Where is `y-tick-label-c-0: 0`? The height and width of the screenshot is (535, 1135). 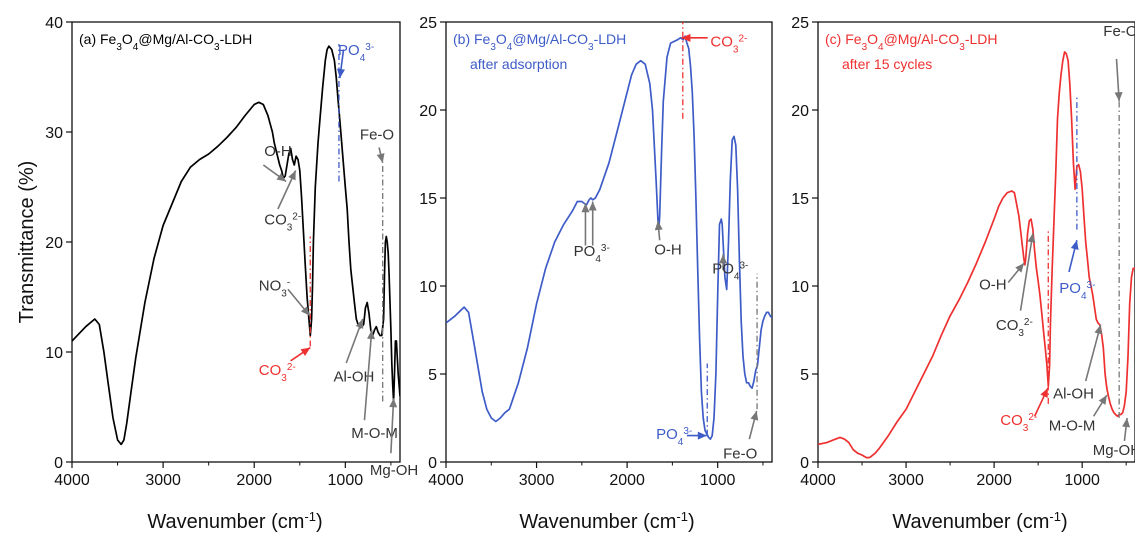 y-tick-label-c-0: 0 is located at coordinates (804, 463).